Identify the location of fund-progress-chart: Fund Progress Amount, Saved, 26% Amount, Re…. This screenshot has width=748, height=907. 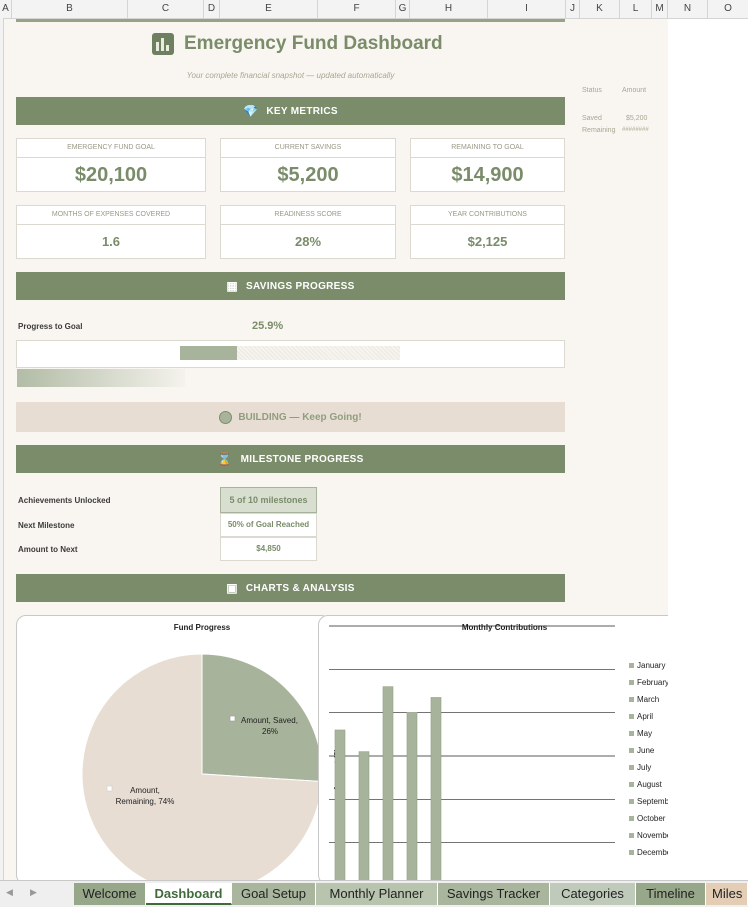
(173, 747).